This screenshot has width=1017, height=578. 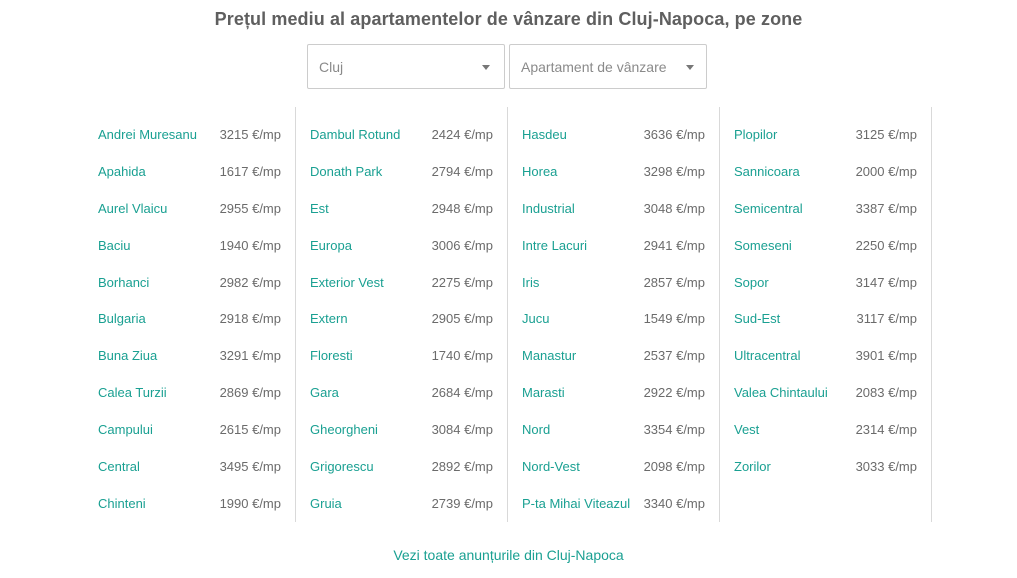 I want to click on property-type-select-value: Apartament de vânzare, so click(x=594, y=66).